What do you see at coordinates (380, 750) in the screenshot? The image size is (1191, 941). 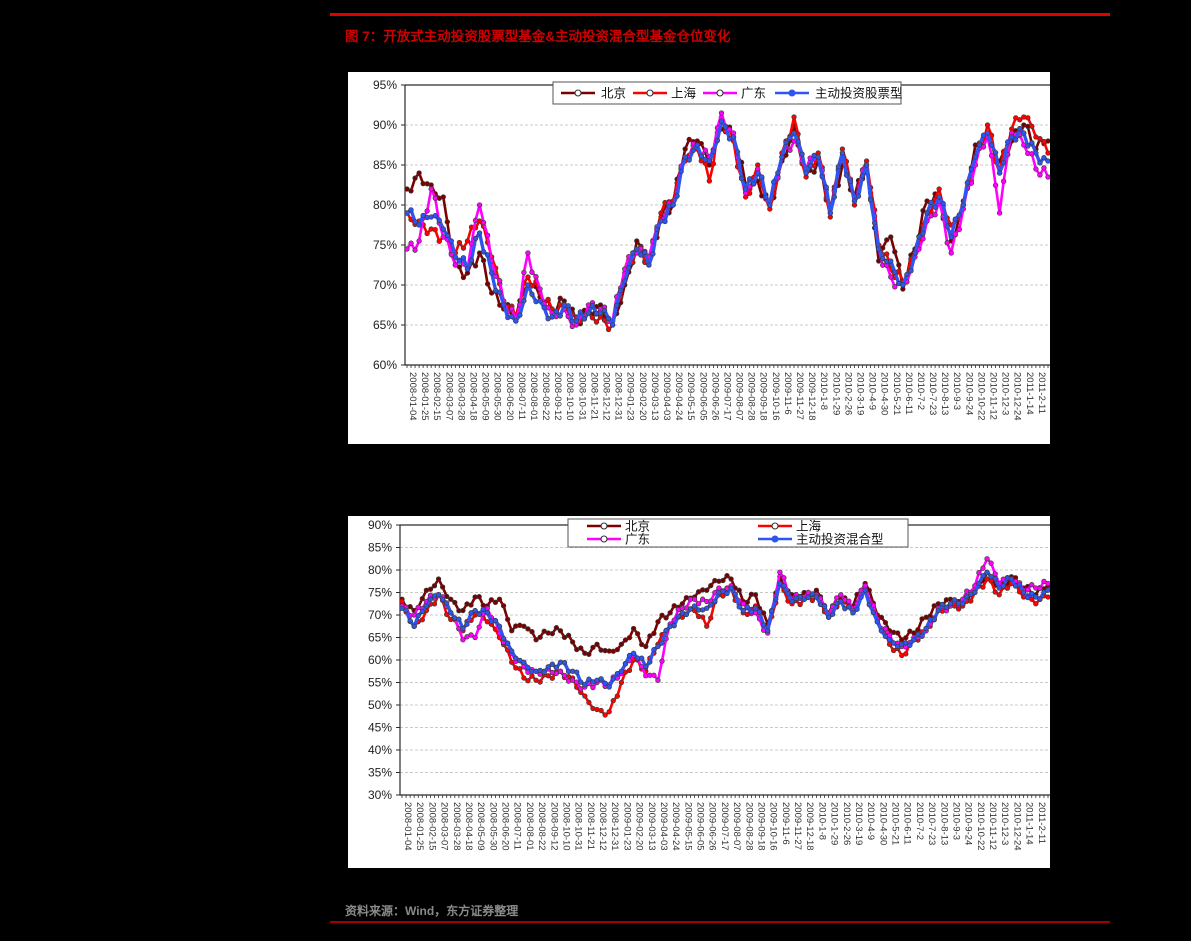 I see `svg-text: 40%` at bounding box center [380, 750].